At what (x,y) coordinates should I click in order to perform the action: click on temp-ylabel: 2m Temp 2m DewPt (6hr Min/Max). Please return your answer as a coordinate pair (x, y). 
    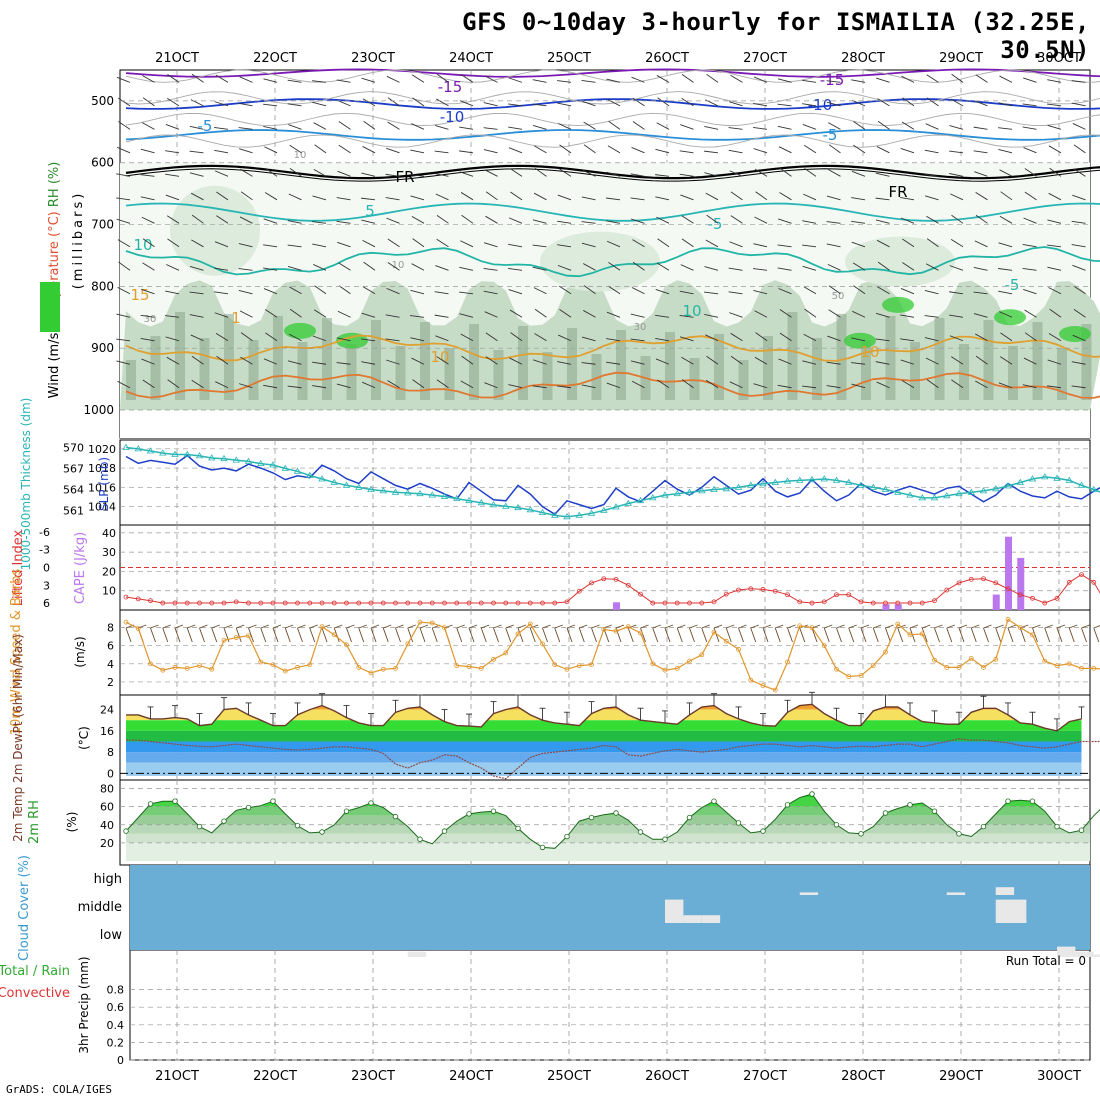
    Looking at the image, I should click on (18, 738).